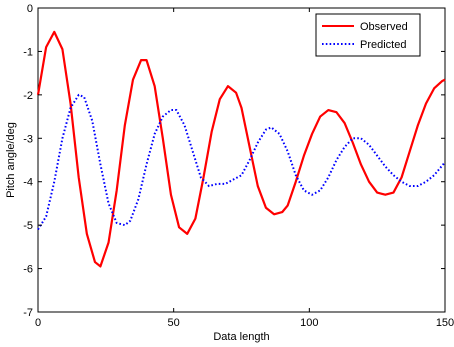 The image size is (454, 347). I want to click on y-tick-label: 0, so click(30, 9).